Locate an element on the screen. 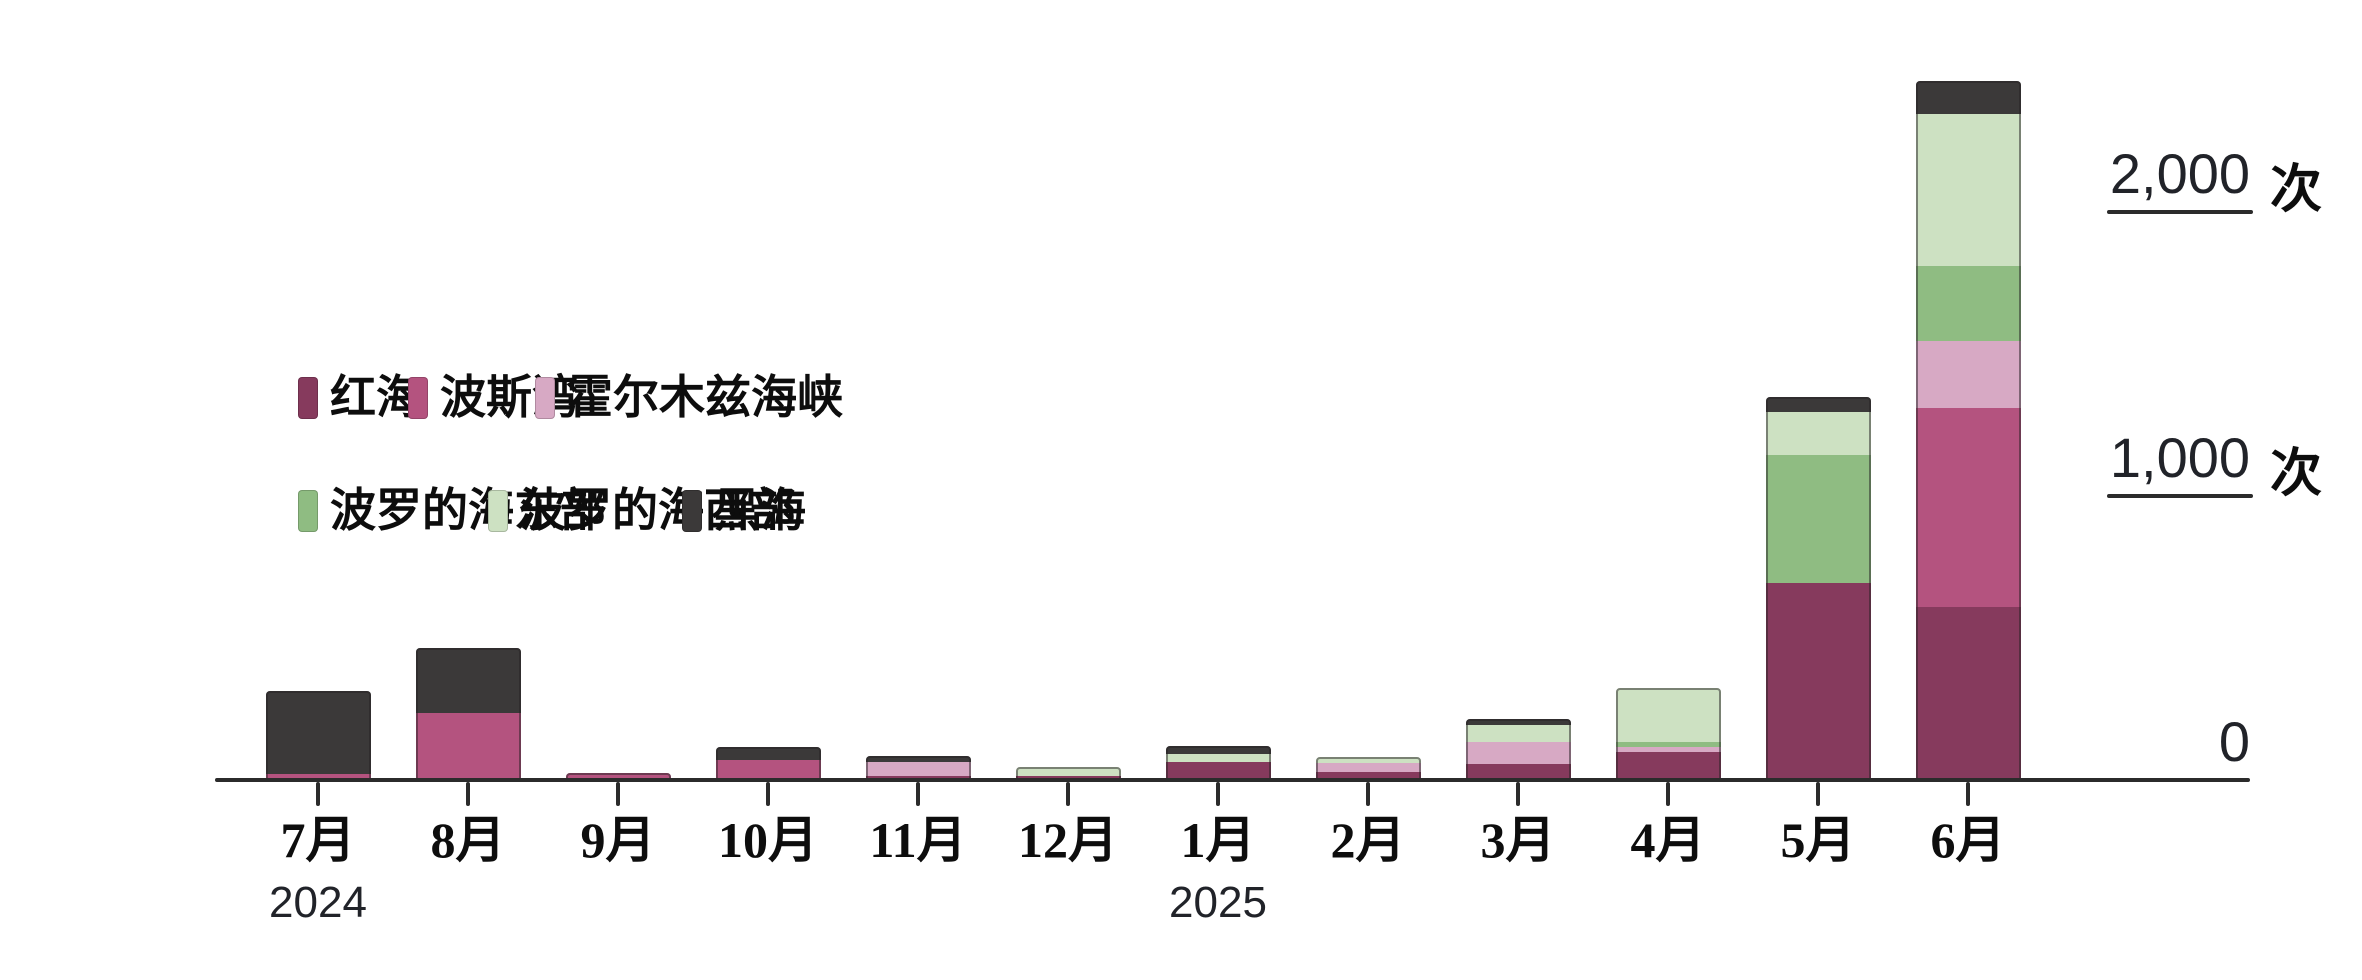  bar-1月 is located at coordinates (1218, 762).